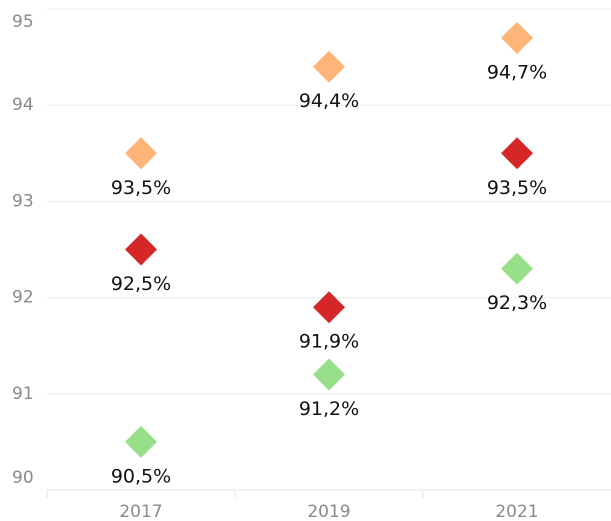  I want to click on y-tick-label: 95, so click(23, 22).